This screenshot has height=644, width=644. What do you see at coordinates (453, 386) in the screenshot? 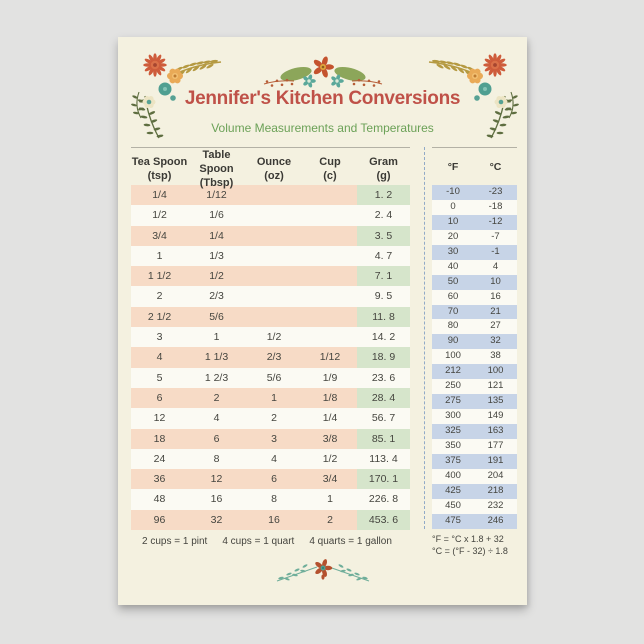
I see `temp-cell: 250` at bounding box center [453, 386].